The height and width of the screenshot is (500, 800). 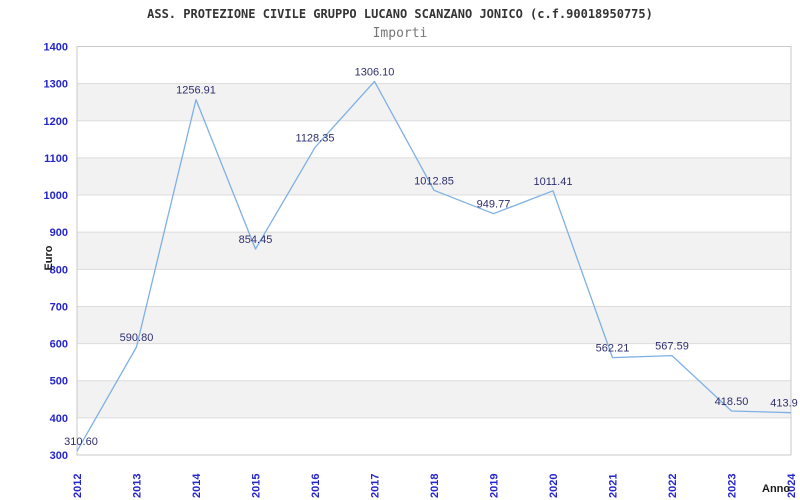 I want to click on chart-subtitle: Importi, so click(x=400, y=33).